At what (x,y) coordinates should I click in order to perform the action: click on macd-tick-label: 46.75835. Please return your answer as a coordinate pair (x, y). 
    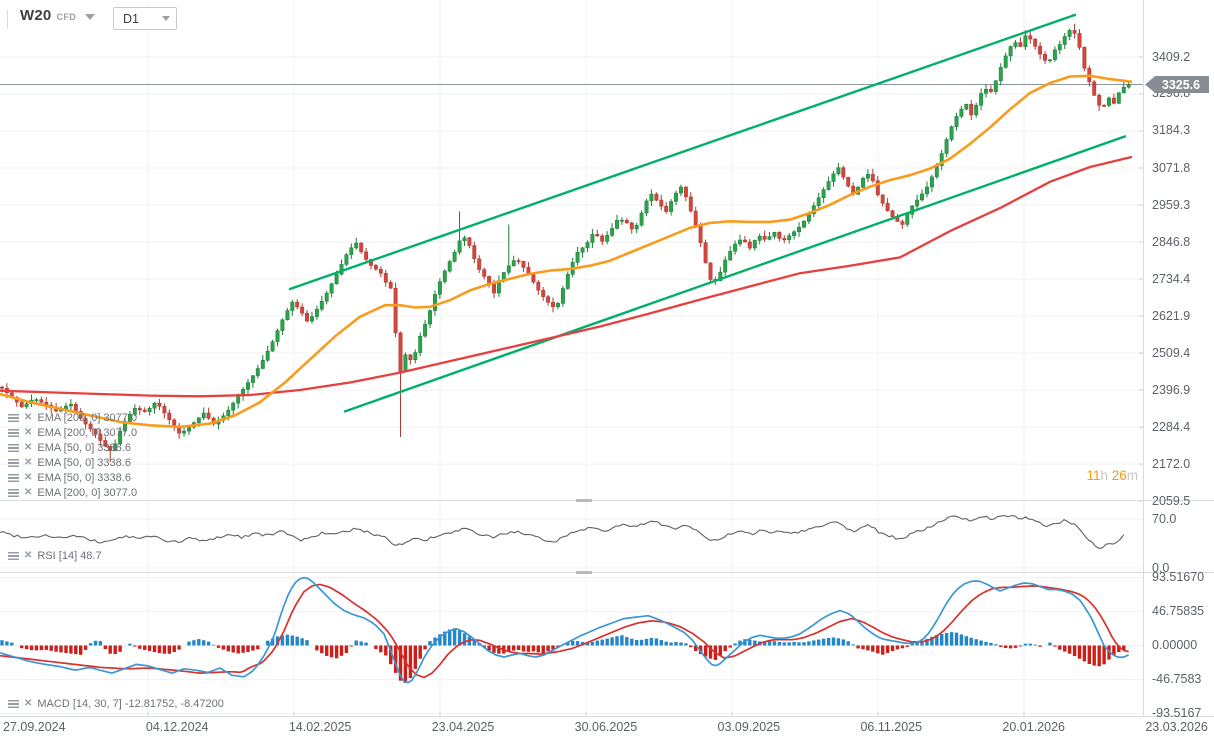
    Looking at the image, I should click on (1178, 610).